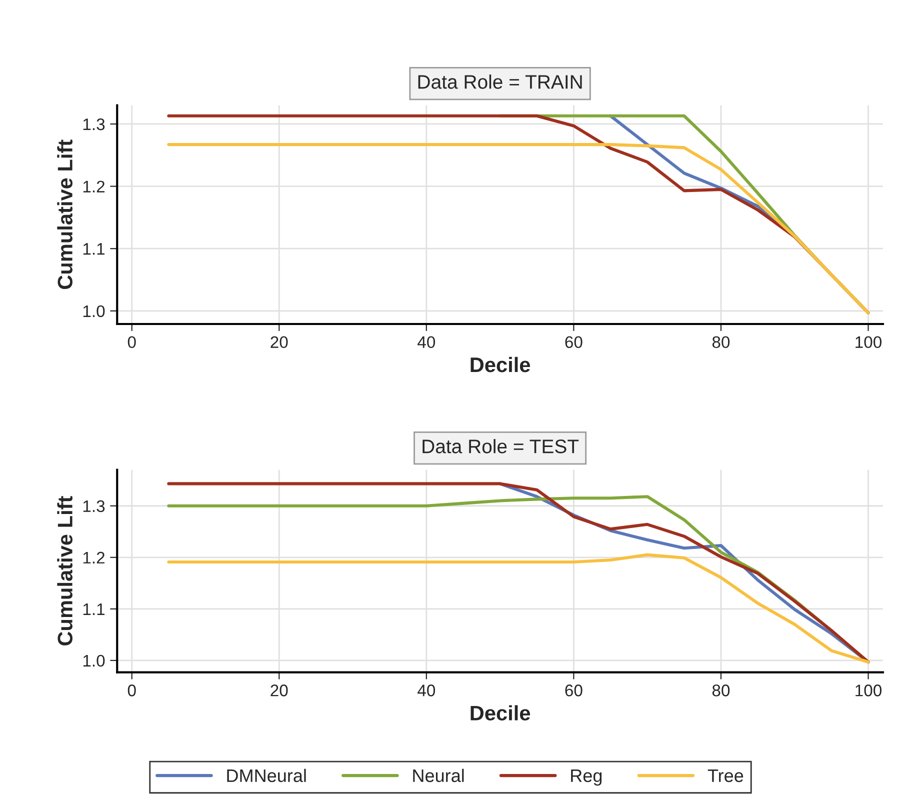 Image resolution: width=901 pixels, height=810 pixels. Describe the element at coordinates (438, 775) in the screenshot. I see `legend-label: Neural` at that location.